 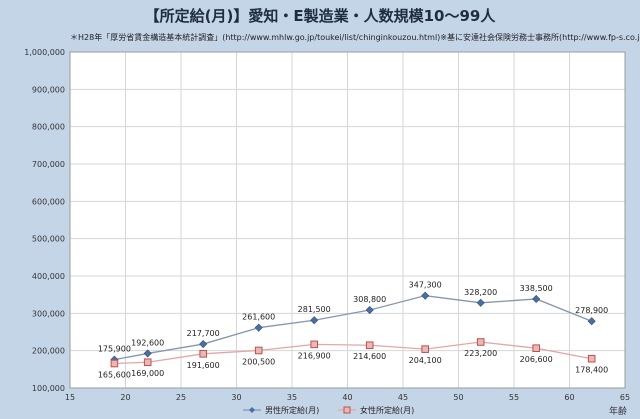 I want to click on male-data-label: 217,700, so click(x=203, y=333).